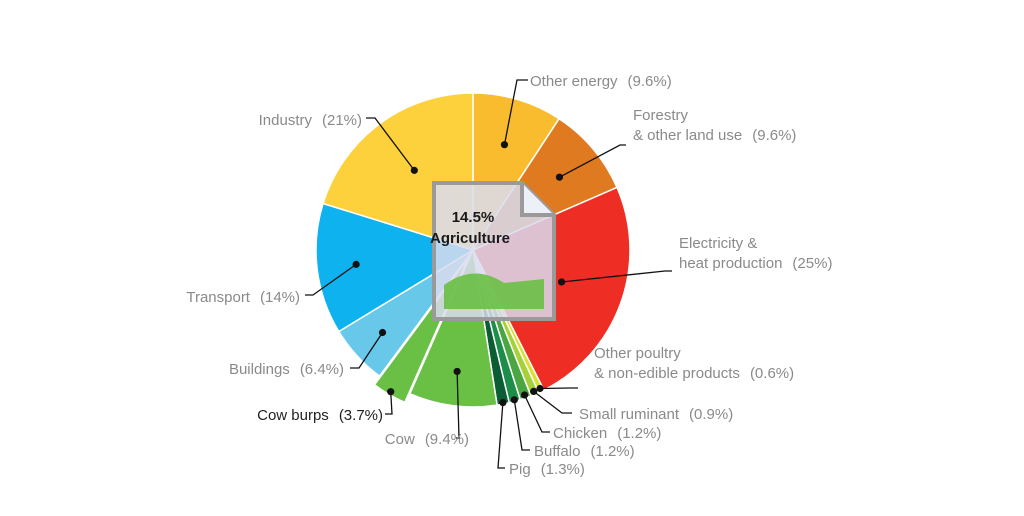 The image size is (1024, 516). I want to click on center-value-label: 14.5%, so click(473, 217).